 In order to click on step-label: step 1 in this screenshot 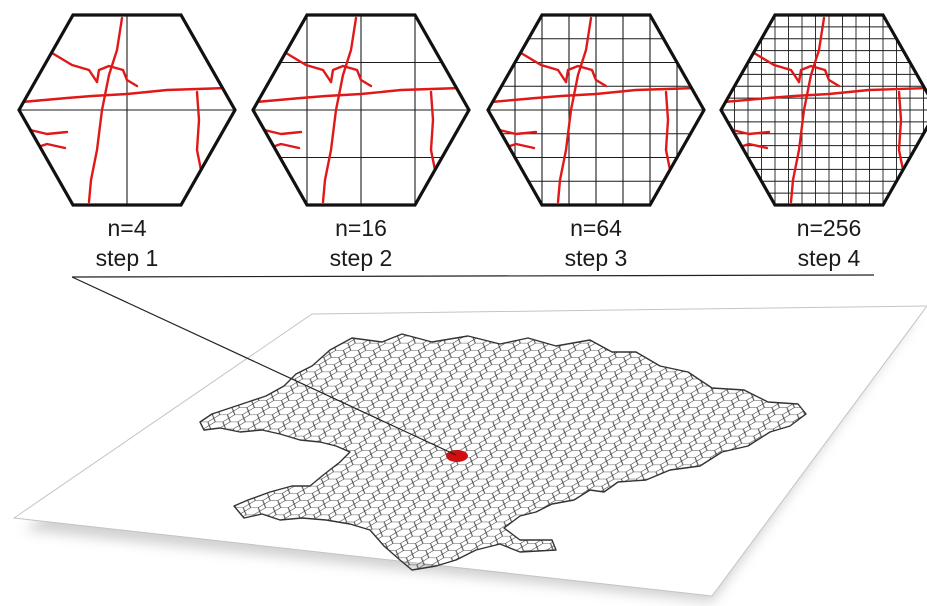, I will do `click(127, 258)`.